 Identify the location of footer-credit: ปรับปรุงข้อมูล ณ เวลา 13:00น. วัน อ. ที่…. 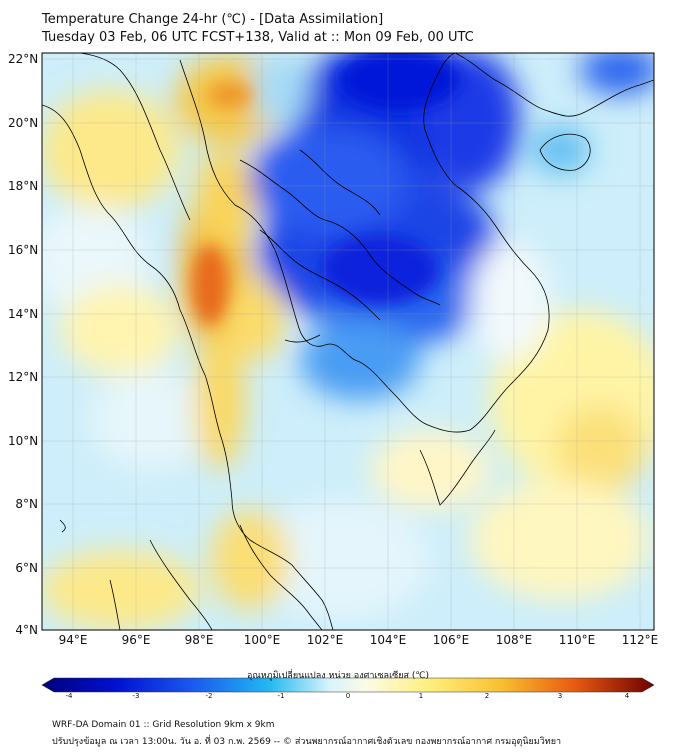
(307, 742).